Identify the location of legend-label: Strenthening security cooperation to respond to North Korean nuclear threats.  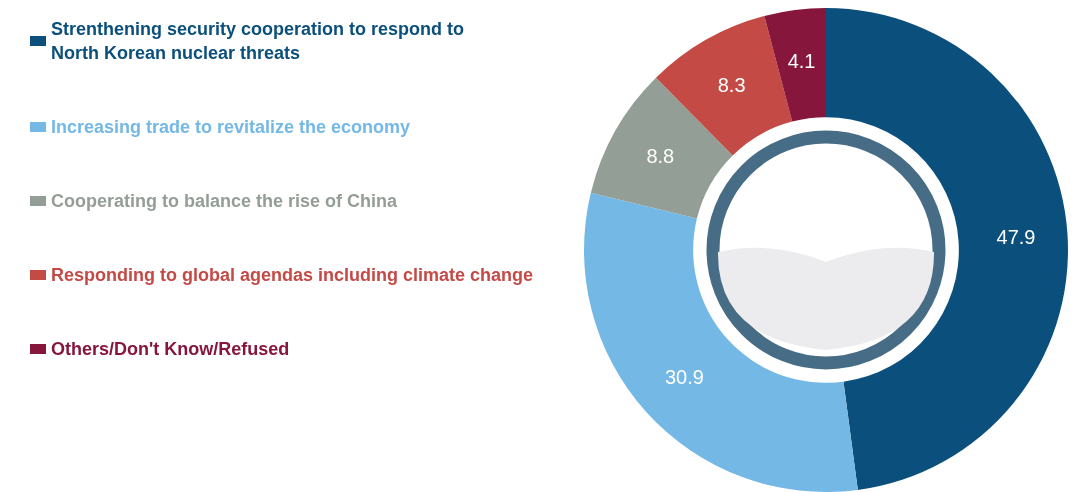
(258, 41).